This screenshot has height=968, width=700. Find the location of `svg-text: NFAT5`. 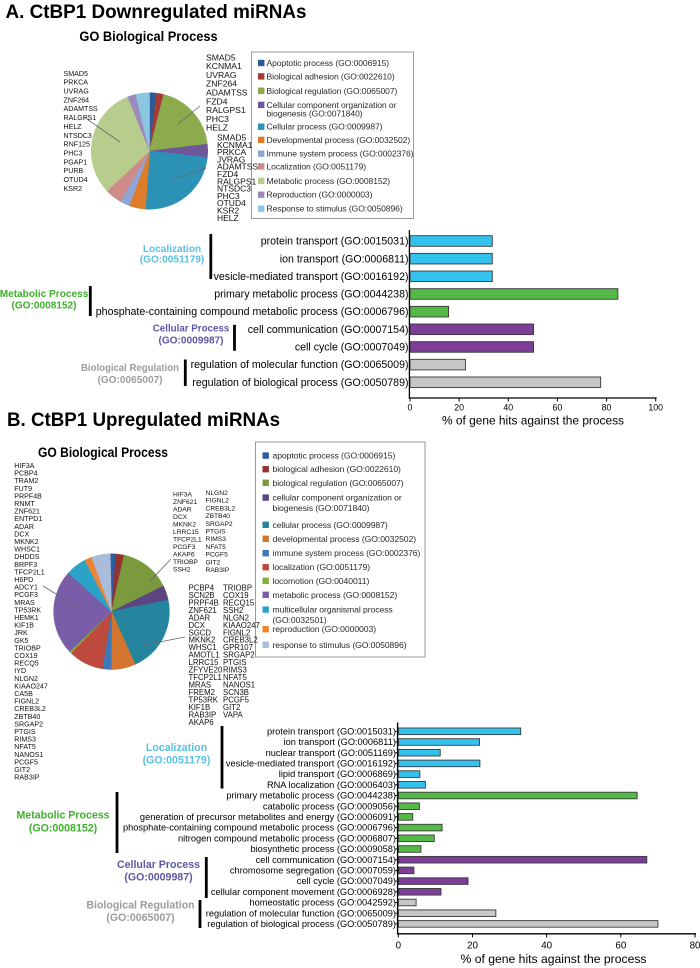

svg-text: NFAT5 is located at coordinates (235, 677).